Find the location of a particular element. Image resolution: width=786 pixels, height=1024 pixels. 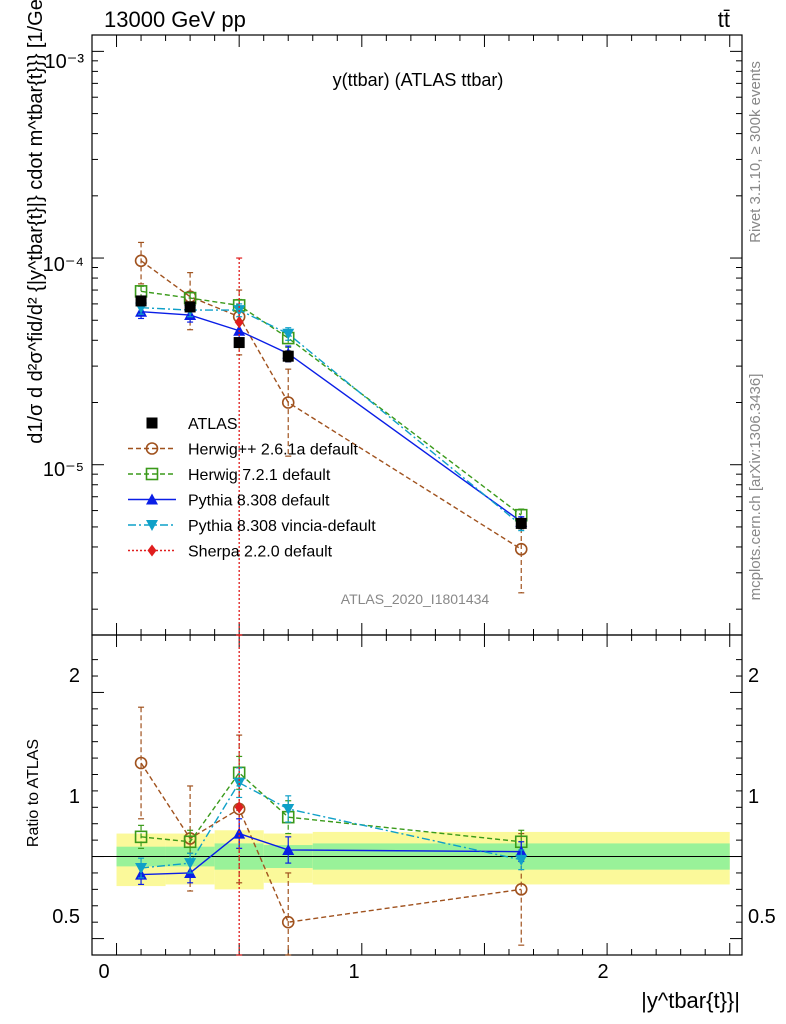

y-tick-label-ratio: 0.5 is located at coordinates (66, 917).